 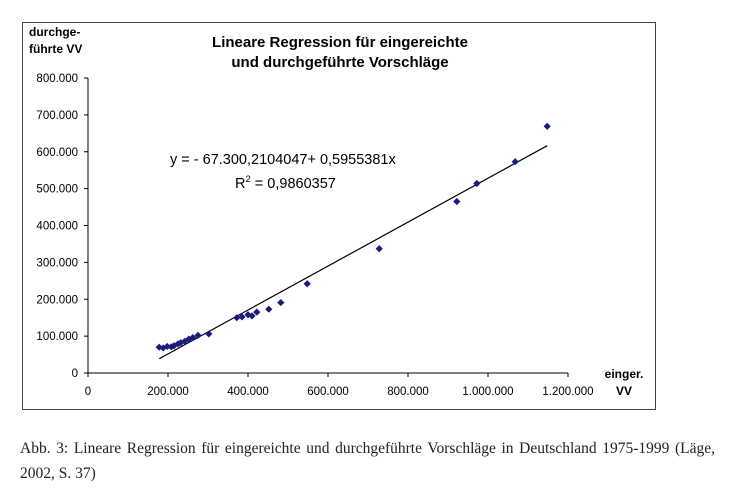 What do you see at coordinates (57, 227) in the screenshot?
I see `y-tick-label: 400.000` at bounding box center [57, 227].